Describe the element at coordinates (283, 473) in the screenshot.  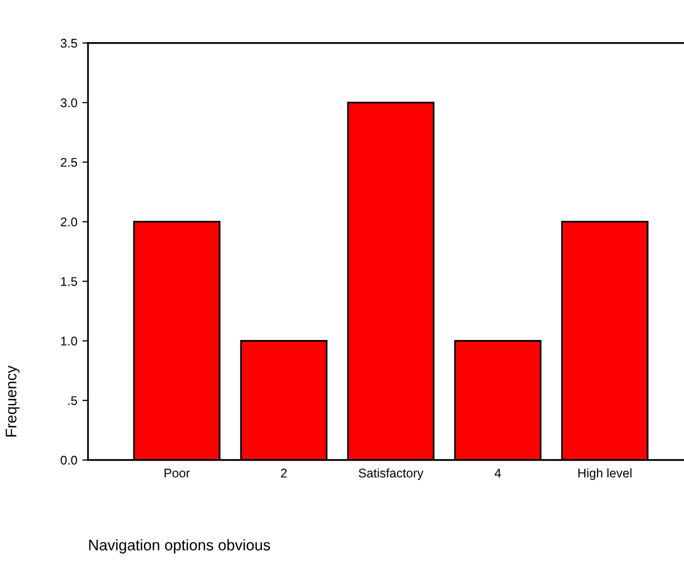
I see `x-tick-label: 2` at that location.